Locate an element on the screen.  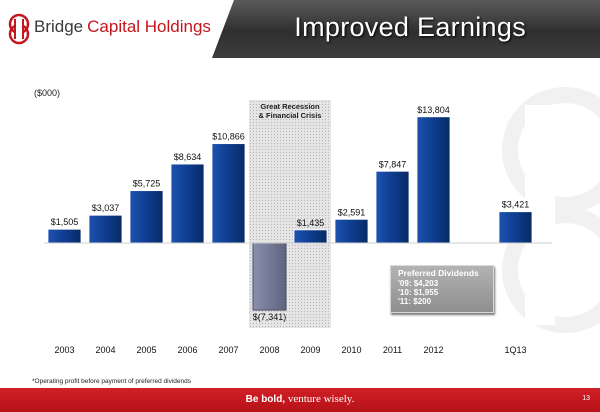
tagline-bold: Be bold, is located at coordinates (265, 399).